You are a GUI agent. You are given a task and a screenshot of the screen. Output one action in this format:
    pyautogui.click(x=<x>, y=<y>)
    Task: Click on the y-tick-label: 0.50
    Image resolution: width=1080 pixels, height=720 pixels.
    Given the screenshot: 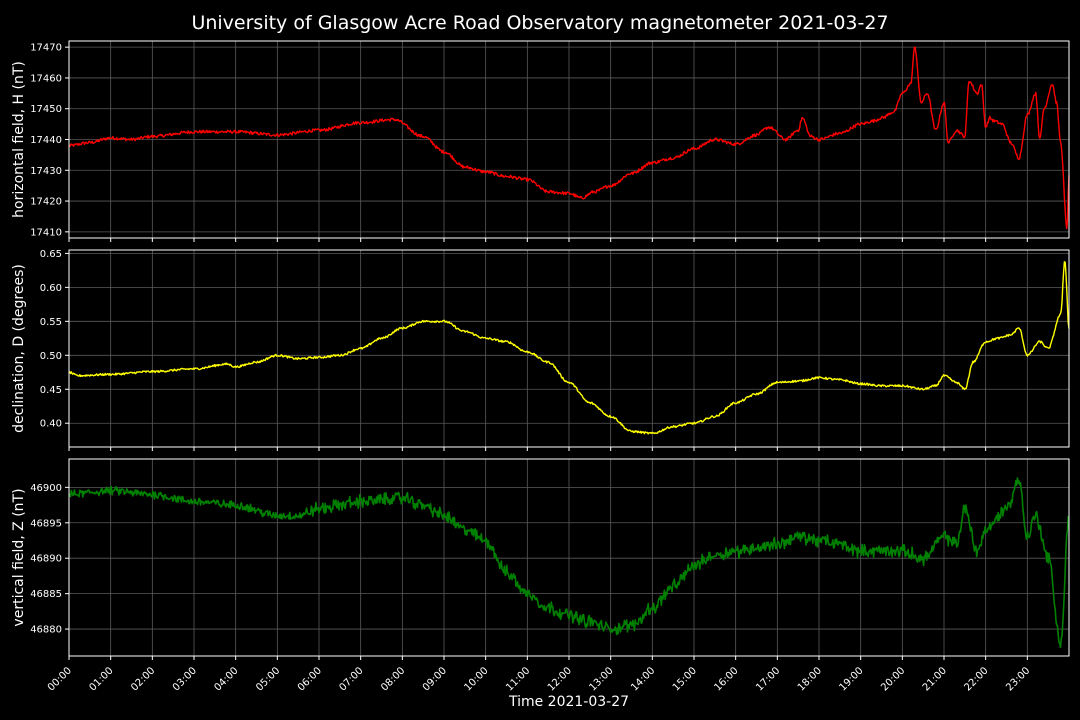 What is the action you would take?
    pyautogui.click(x=51, y=356)
    